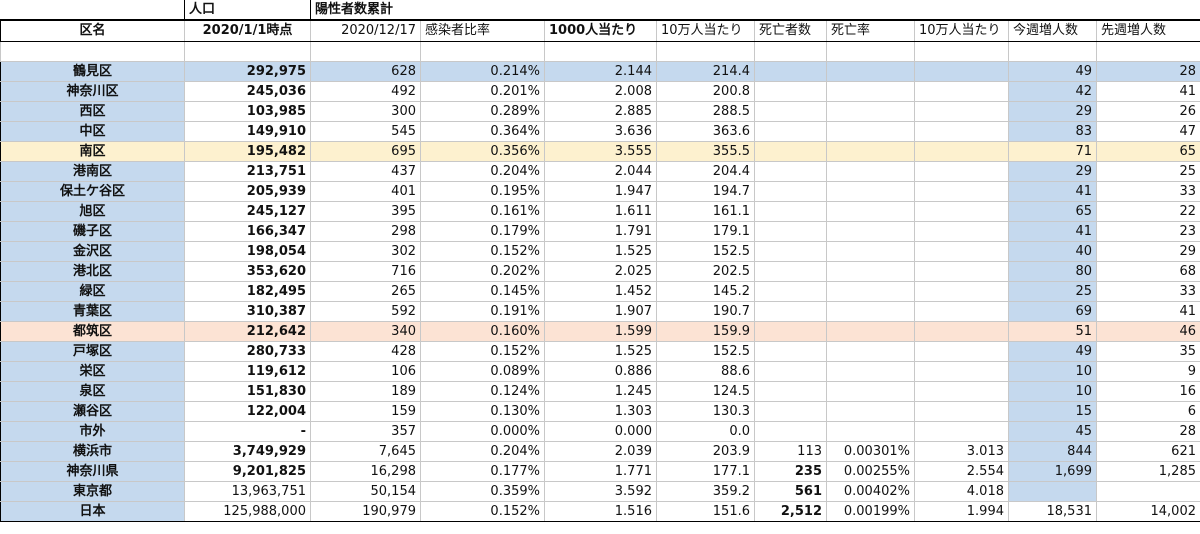 The width and height of the screenshot is (1200, 534). Describe the element at coordinates (482, 331) in the screenshot. I see `rate-cell: 0.160%` at that location.